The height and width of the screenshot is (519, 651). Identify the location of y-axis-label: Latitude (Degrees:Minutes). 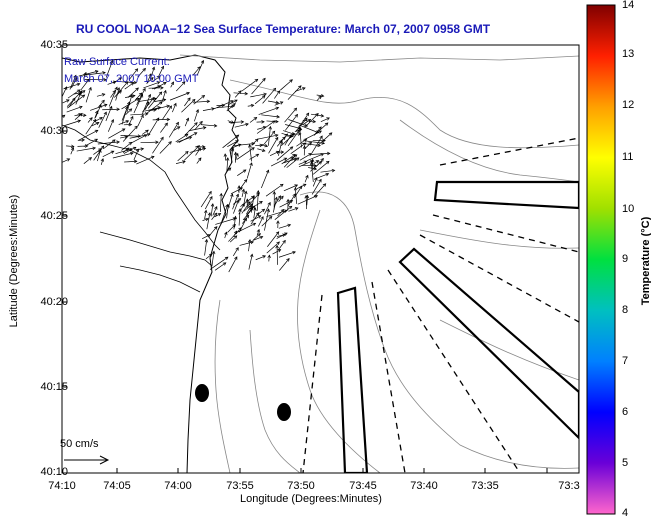
(14, 261).